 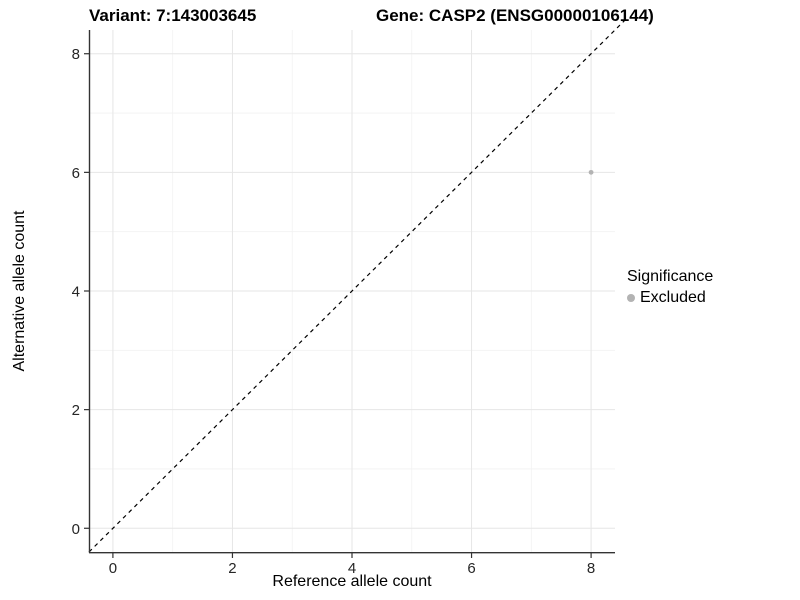 I want to click on y-axis-title: Alternative allele count, so click(x=19, y=291).